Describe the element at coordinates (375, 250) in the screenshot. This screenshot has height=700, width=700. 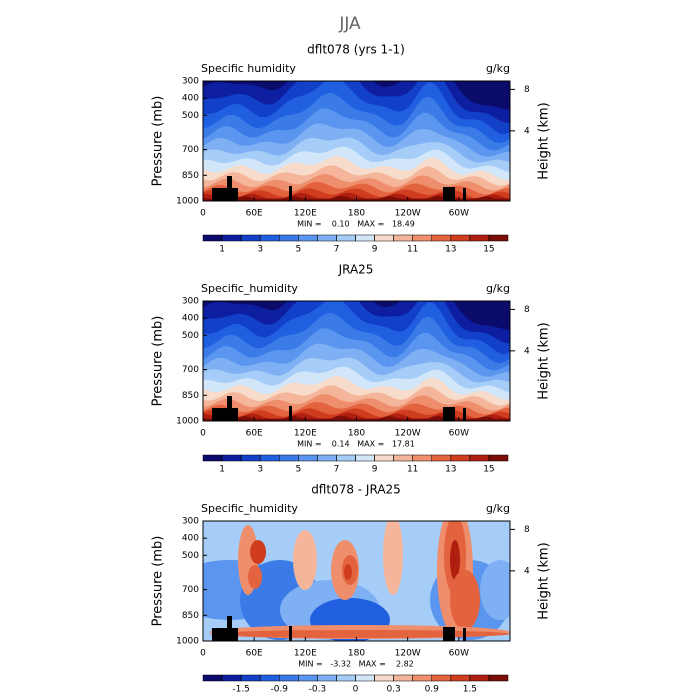
I see `colorbar-tick-label: 9` at that location.